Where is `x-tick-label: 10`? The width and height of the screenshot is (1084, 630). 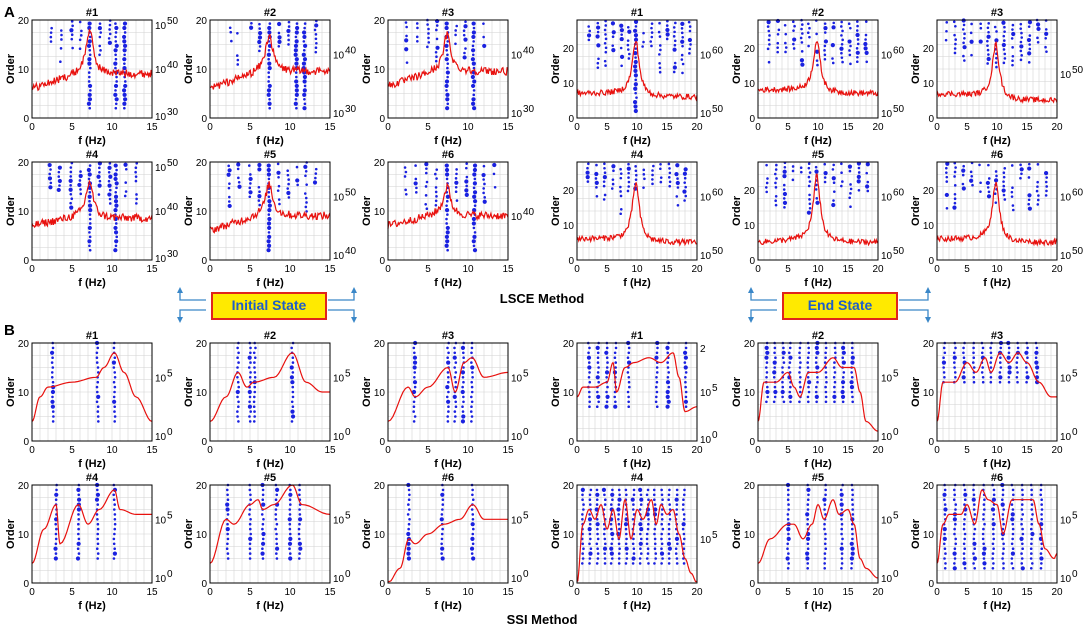 x-tick-label: 10 is located at coordinates (818, 450).